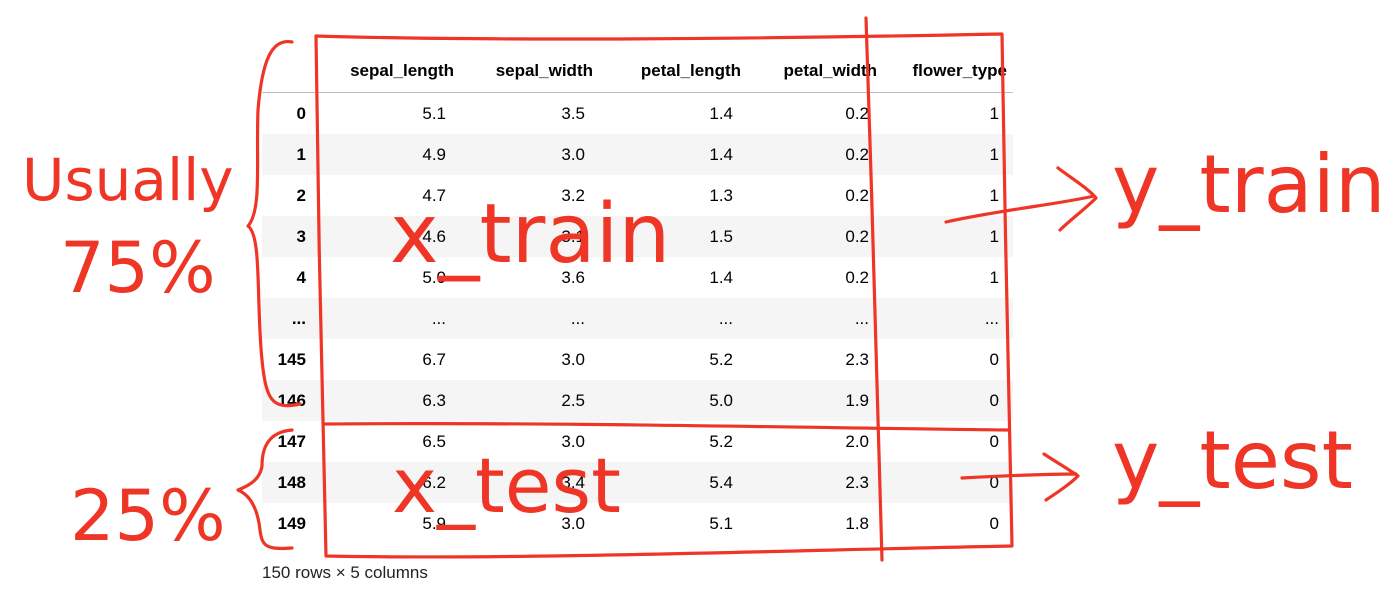 This screenshot has width=1400, height=601. What do you see at coordinates (637, 523) in the screenshot?
I see `table-row: 149 5.9 3.0 5.1 1.8 0` at bounding box center [637, 523].